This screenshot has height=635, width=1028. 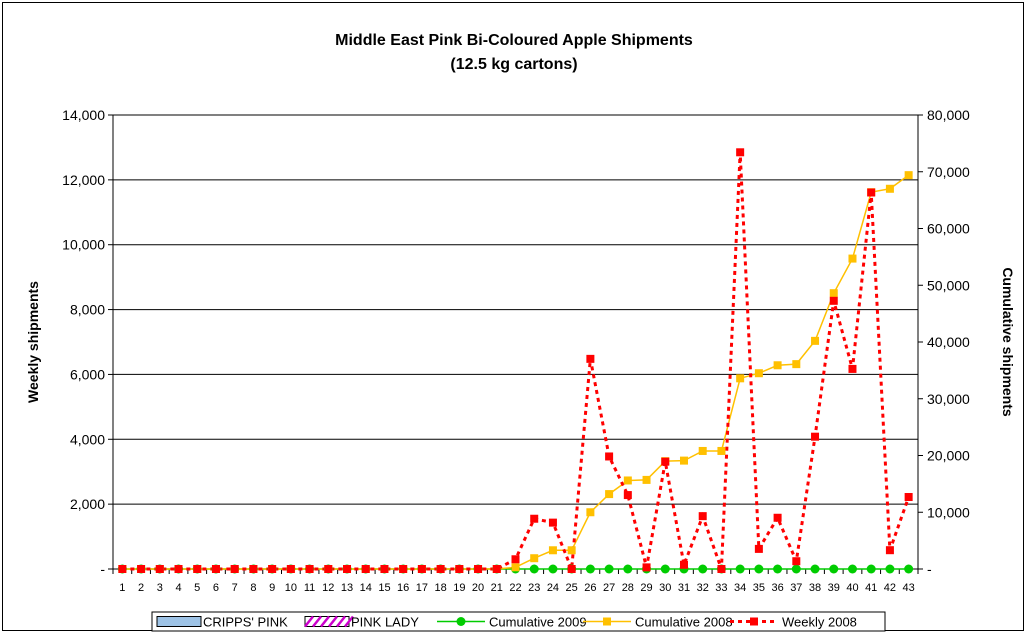 I want to click on y2-axis-label: Cumulative shipments, so click(x=1008, y=342).